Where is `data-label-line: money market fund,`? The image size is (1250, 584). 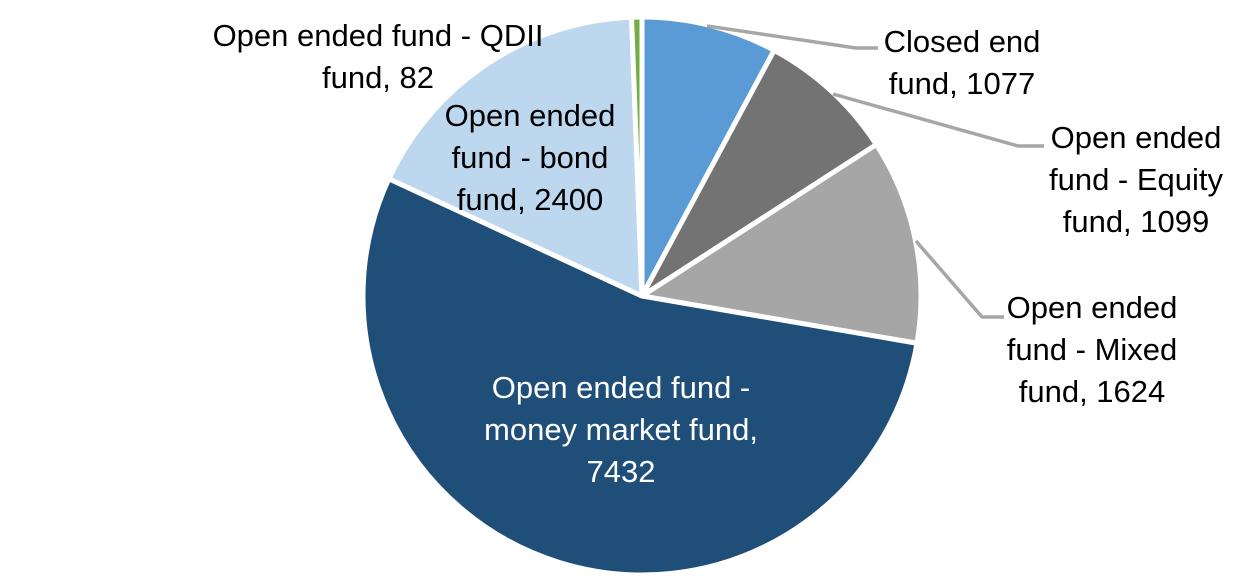 data-label-line: money market fund, is located at coordinates (621, 429).